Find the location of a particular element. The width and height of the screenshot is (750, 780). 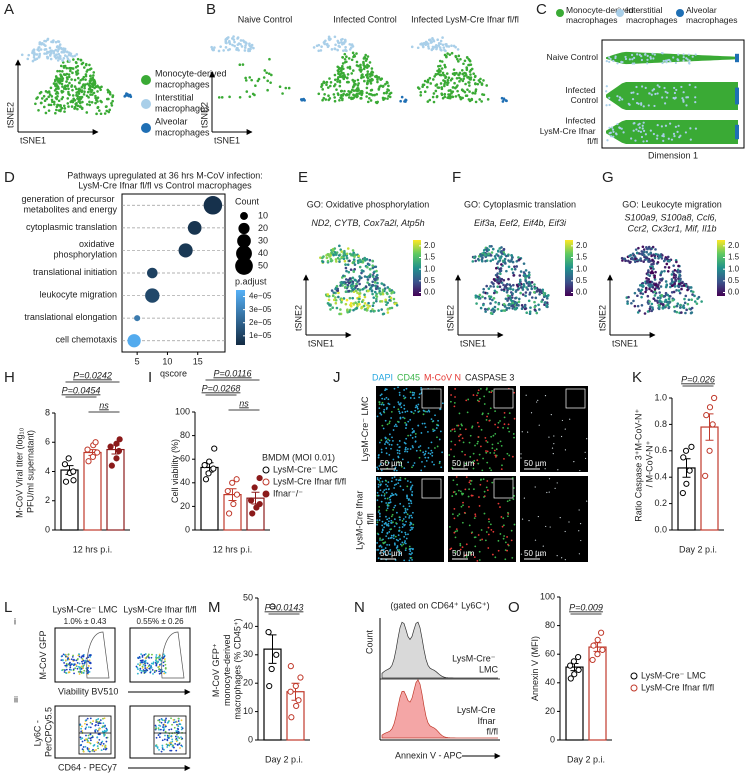

y-tick-label: 6 is located at coordinates (47, 442).